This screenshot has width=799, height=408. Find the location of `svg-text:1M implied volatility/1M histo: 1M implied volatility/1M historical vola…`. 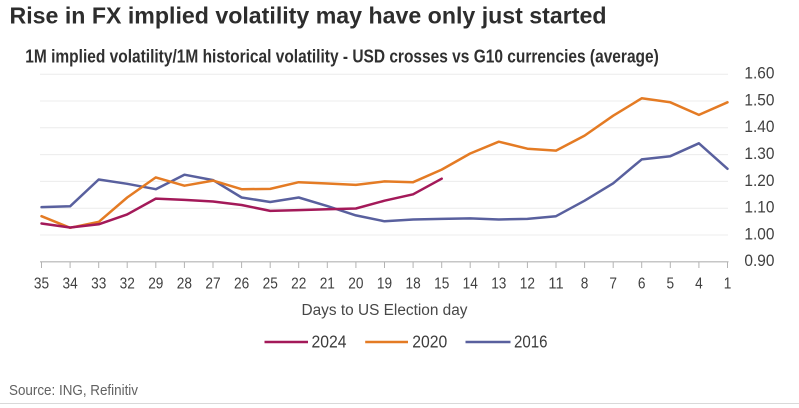

svg-text:1M implied volatility/1M histo: 1M implied volatility/1M historical vola… is located at coordinates (342, 56).